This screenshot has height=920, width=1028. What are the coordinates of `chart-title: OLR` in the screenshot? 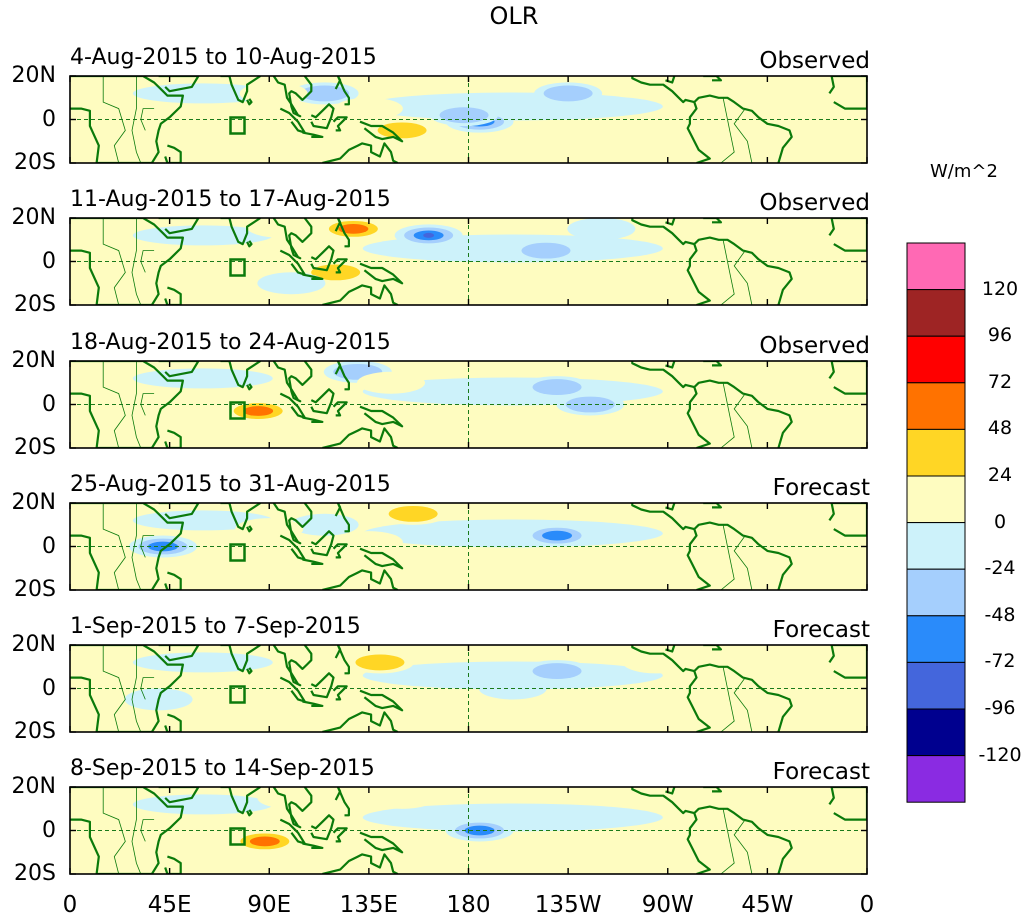 It's located at (514, 16).